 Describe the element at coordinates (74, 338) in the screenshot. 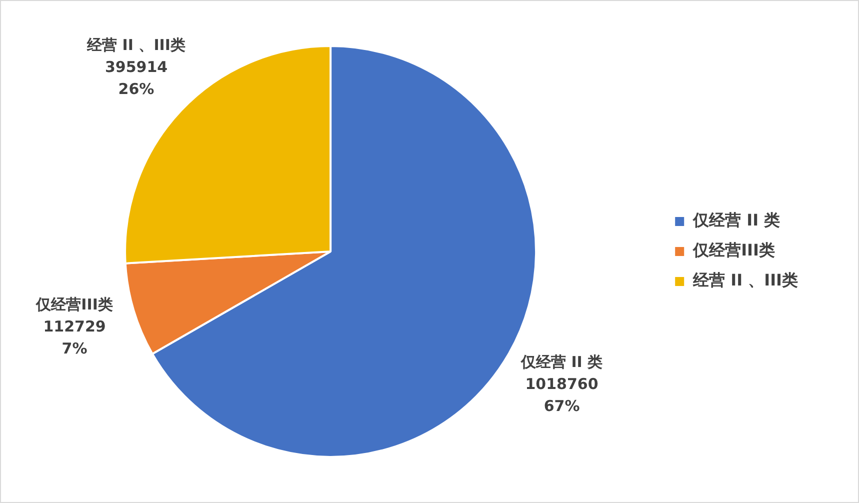

I see `data-label: 112729 7%` at that location.